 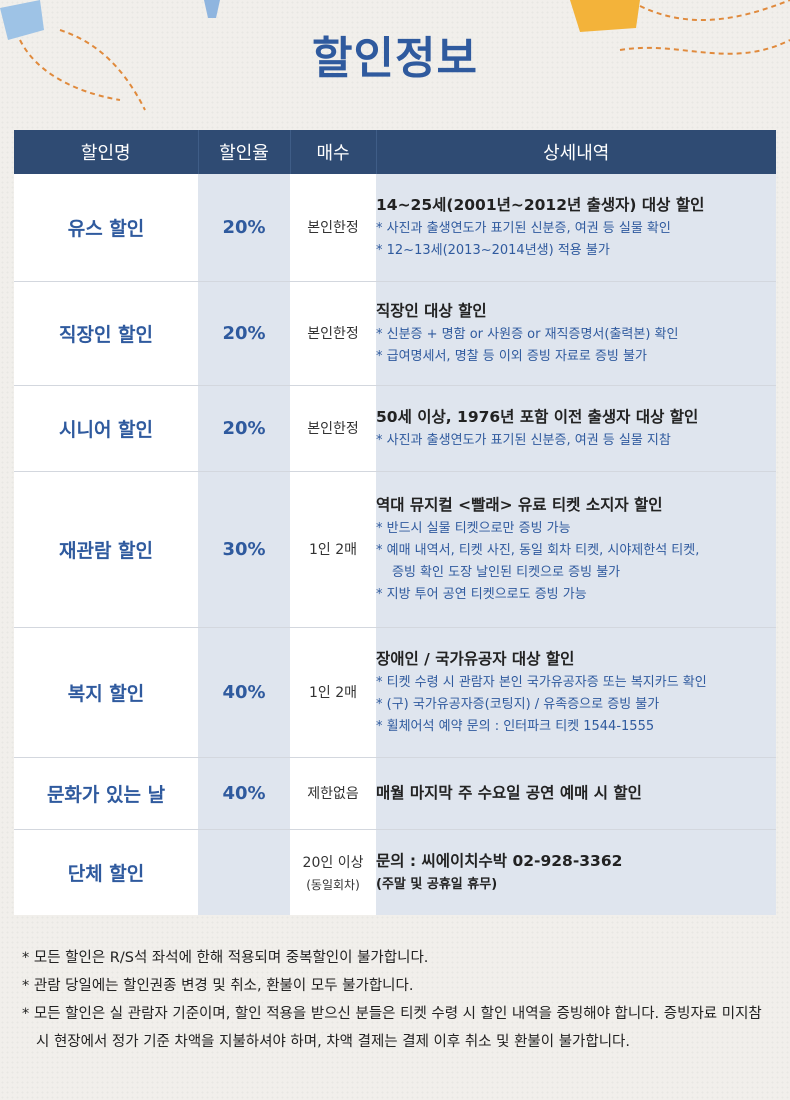 What do you see at coordinates (576, 872) in the screenshot?
I see `discount-detail: 문의 : 씨에이치수박 02-928-3362 (주말 및 공휴일 휴무)` at bounding box center [576, 872].